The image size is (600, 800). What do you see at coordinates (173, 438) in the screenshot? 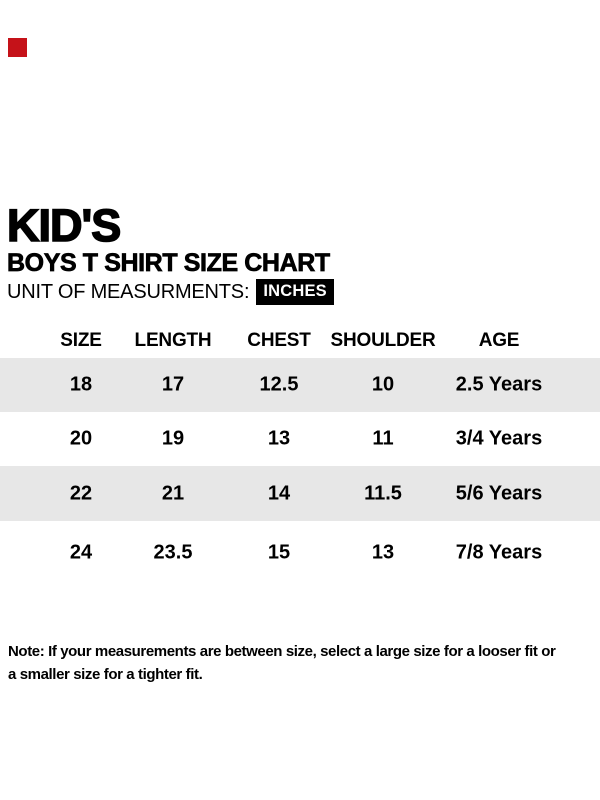
I see `cell-length: 19` at bounding box center [173, 438].